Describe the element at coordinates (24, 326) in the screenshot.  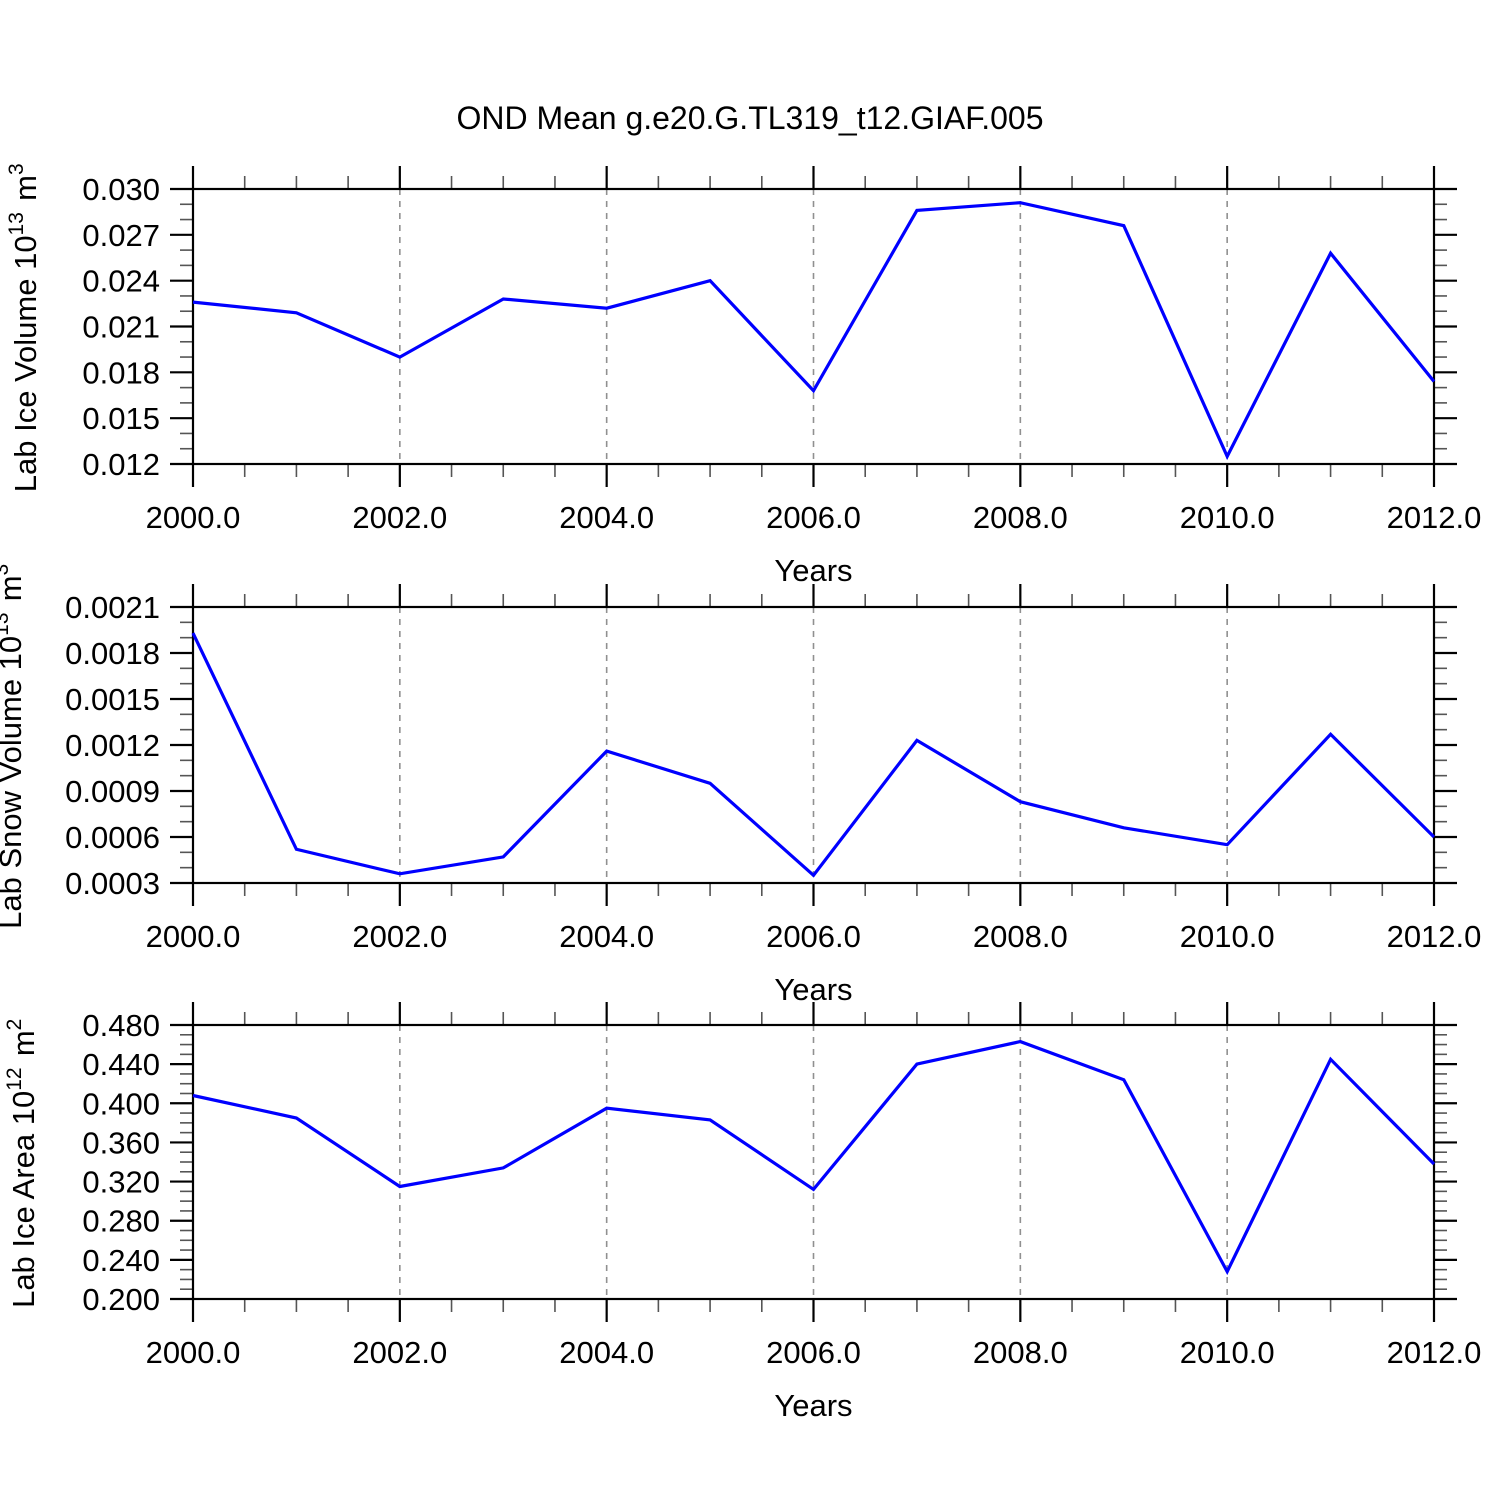
I see `y-axis-title: Lab Ice Volume 1013 m3` at that location.